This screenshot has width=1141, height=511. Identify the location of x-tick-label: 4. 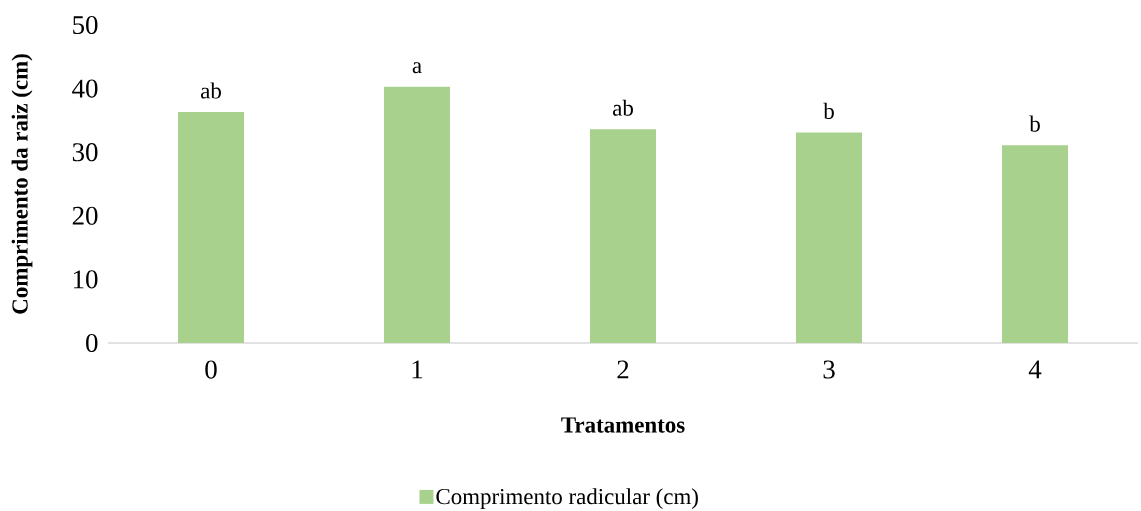
(1035, 369).